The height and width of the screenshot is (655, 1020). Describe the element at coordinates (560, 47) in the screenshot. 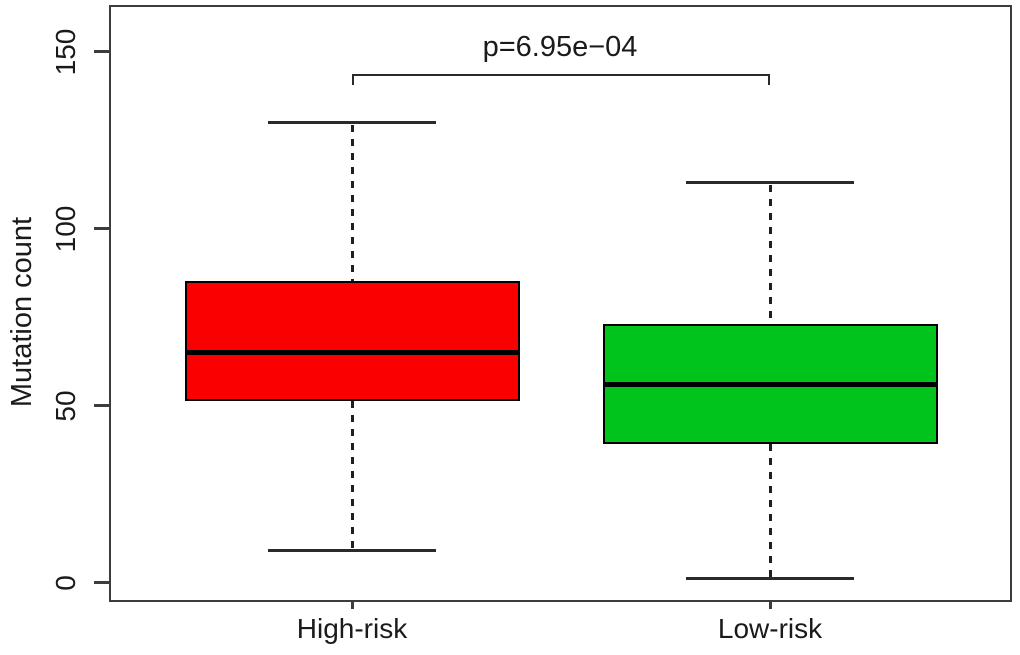

I see `p-value-annotation: p=6.95e−04` at that location.